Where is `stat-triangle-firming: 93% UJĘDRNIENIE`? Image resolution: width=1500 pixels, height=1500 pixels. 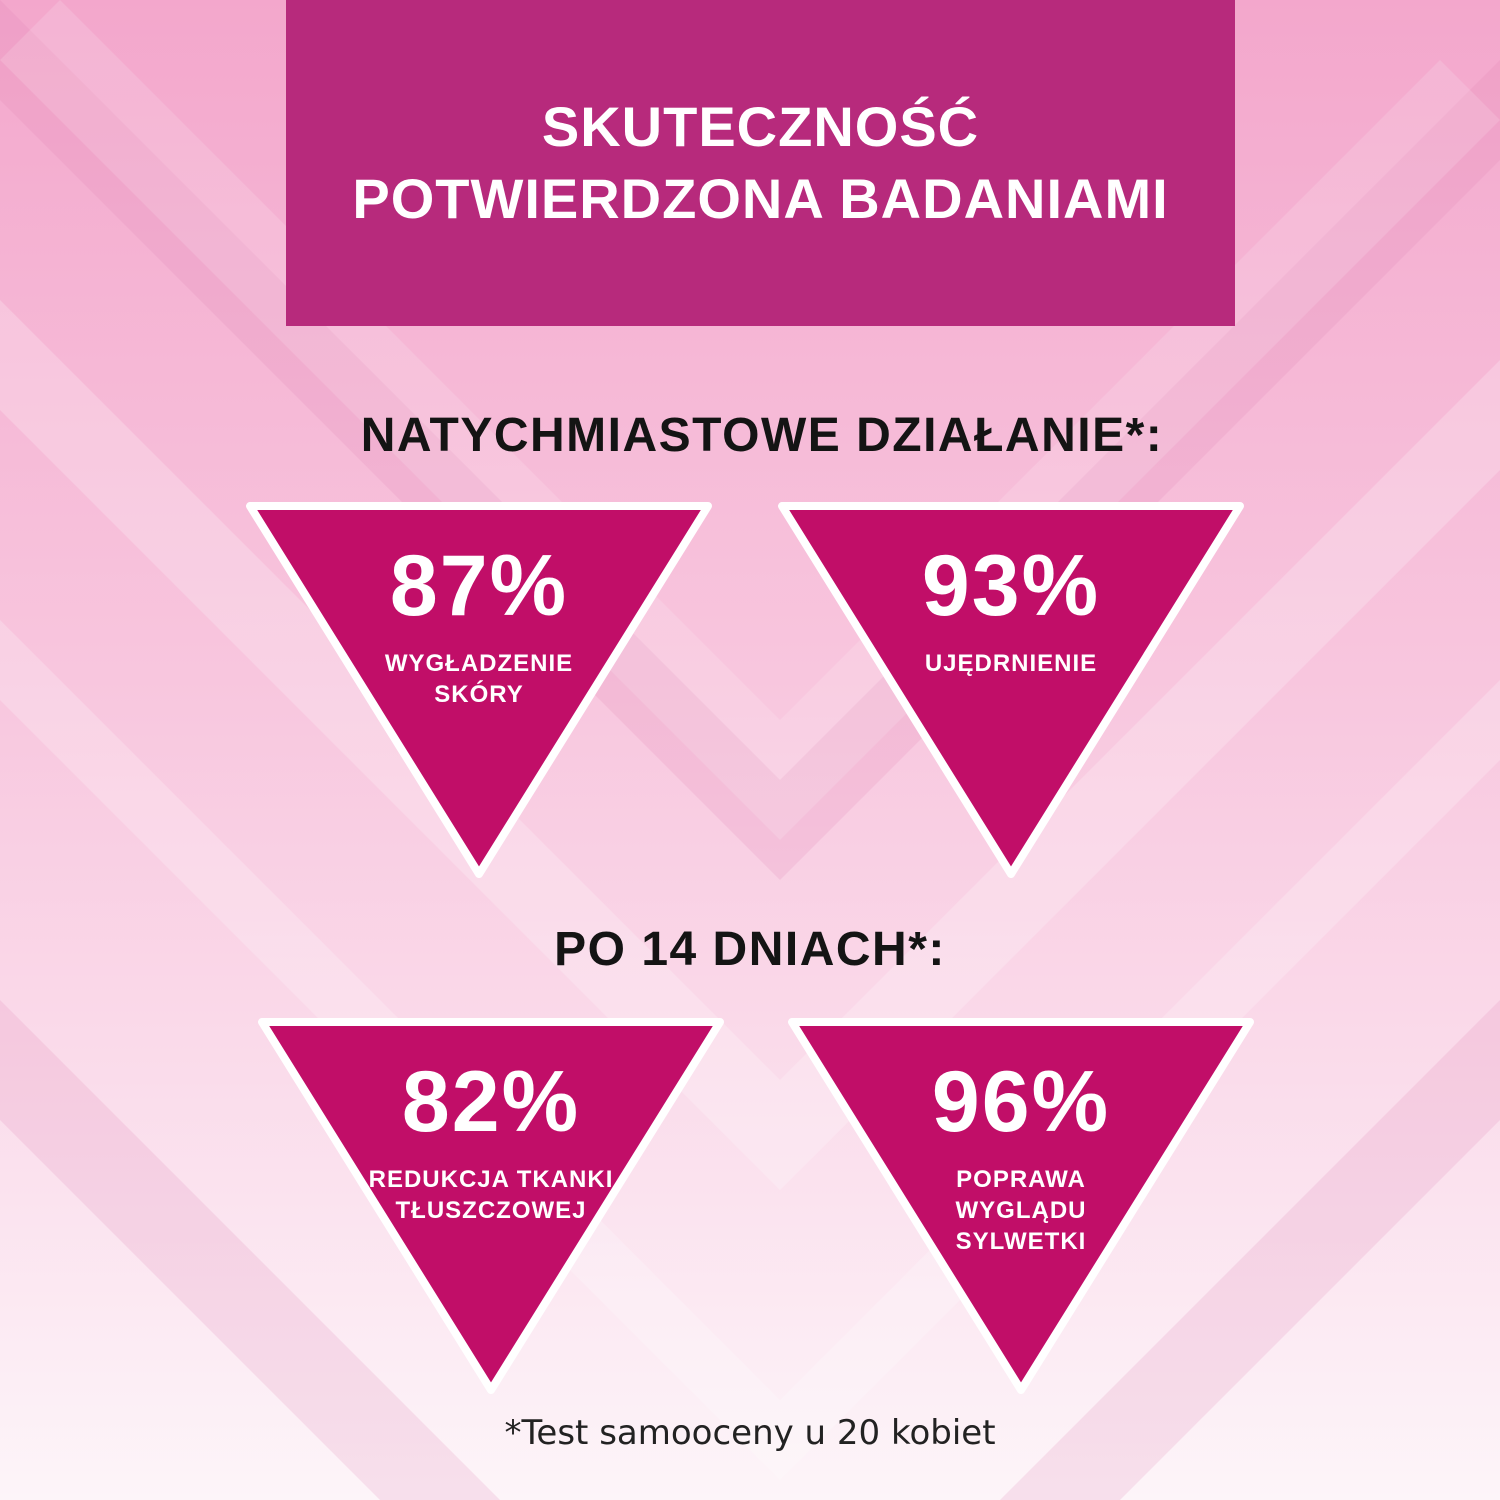 stat-triangle-firming: 93% UJĘDRNIENIE is located at coordinates (1011, 690).